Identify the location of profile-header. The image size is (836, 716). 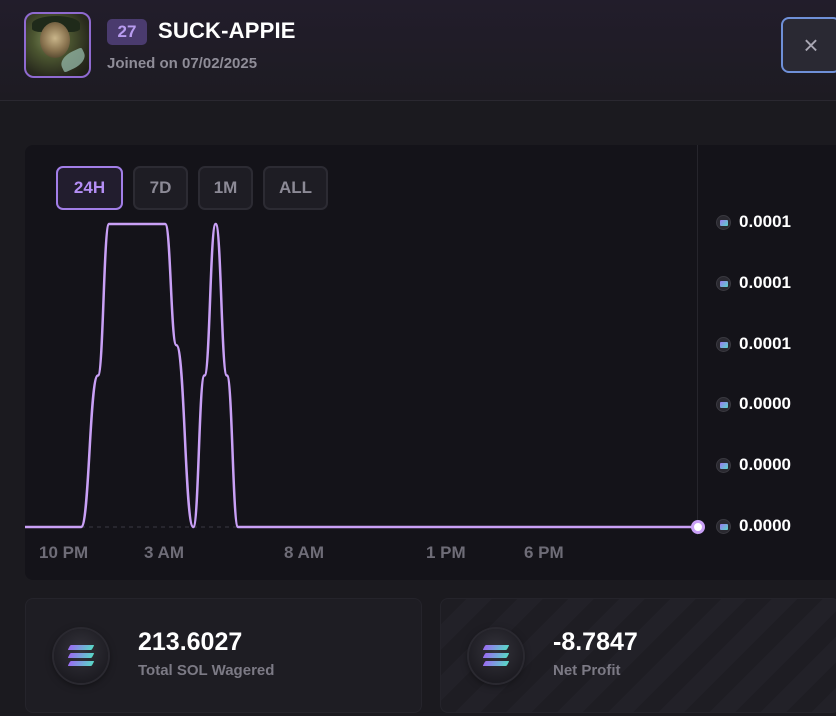
(418, 50).